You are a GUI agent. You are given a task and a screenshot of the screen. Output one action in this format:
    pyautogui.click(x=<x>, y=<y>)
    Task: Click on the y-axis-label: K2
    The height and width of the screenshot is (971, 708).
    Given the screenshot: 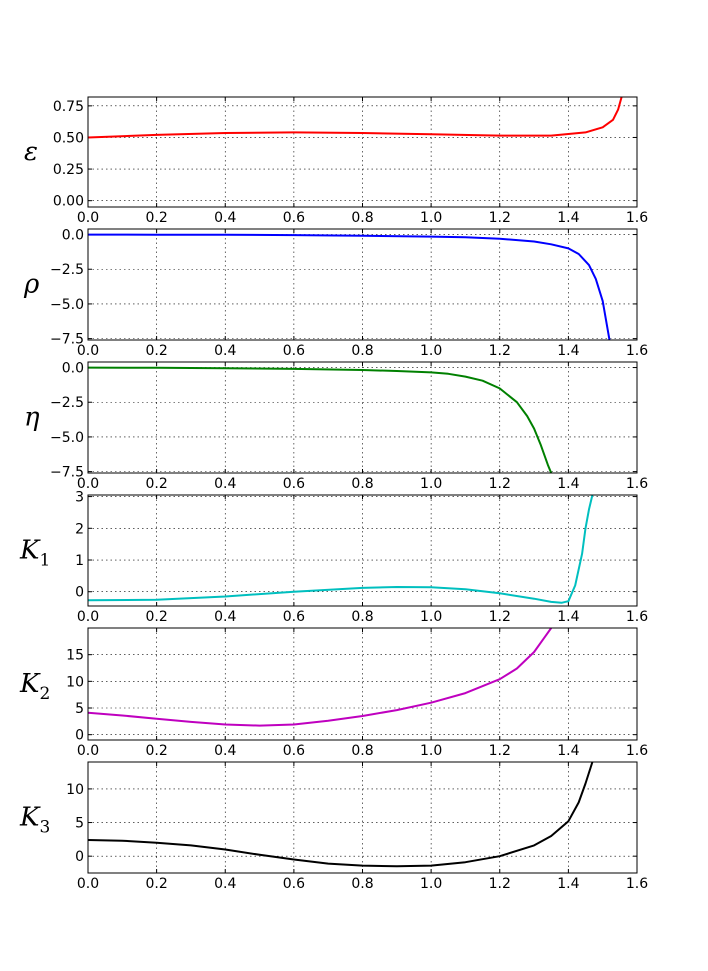 What is the action you would take?
    pyautogui.click(x=34, y=686)
    